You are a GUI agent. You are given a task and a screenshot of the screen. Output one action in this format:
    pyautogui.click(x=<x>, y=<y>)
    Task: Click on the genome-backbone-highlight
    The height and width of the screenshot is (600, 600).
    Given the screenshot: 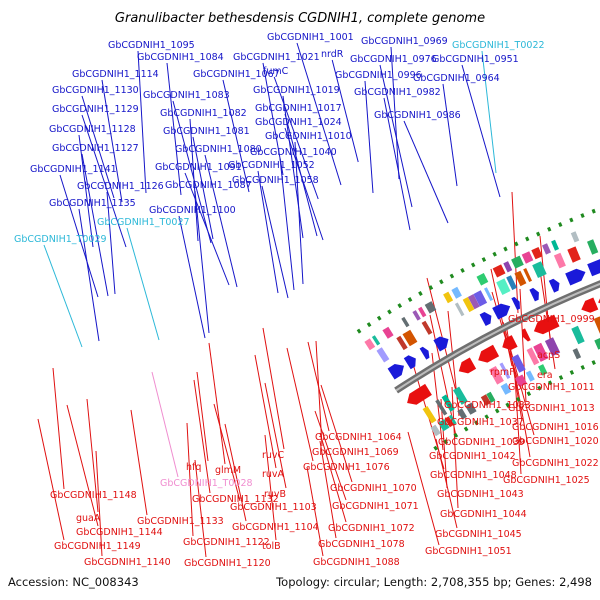 What is the action you would take?
    pyautogui.click(x=497, y=337)
    